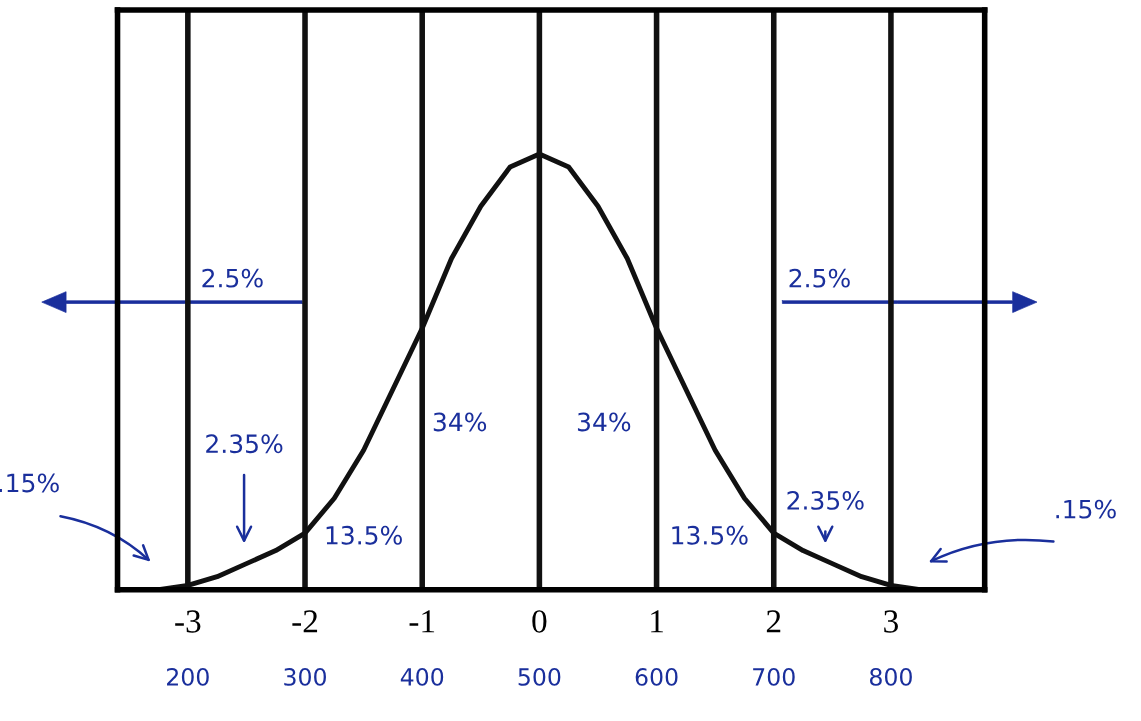  What do you see at coordinates (539, 676) in the screenshot?
I see `x2-tick-label: 500` at bounding box center [539, 676].